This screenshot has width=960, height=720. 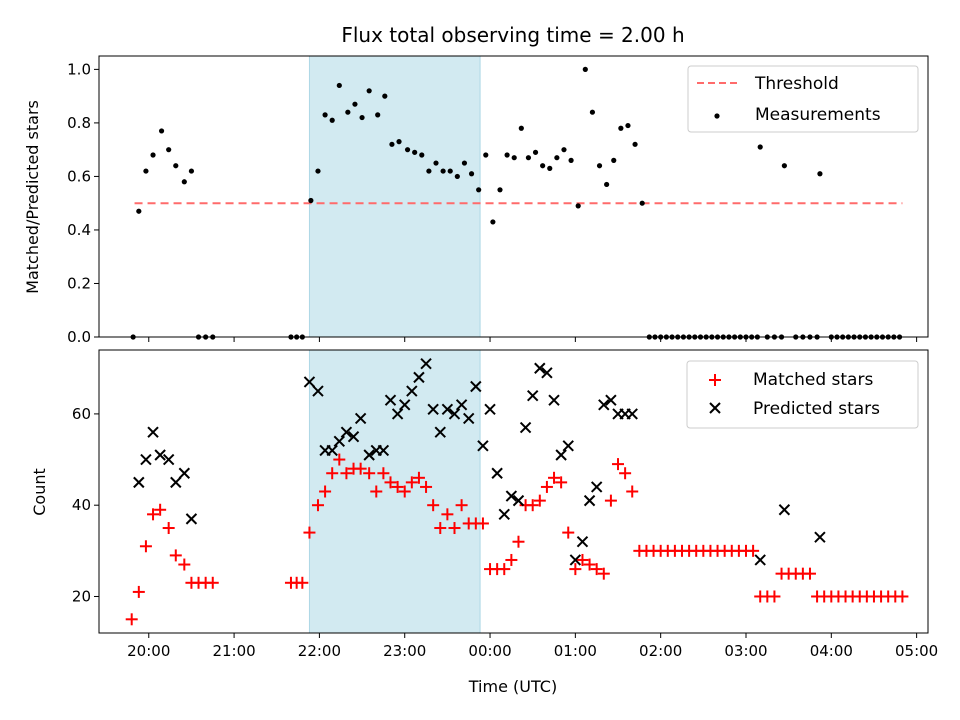 What do you see at coordinates (715, 380) in the screenshot?
I see `legend-matched-swatch` at bounding box center [715, 380].